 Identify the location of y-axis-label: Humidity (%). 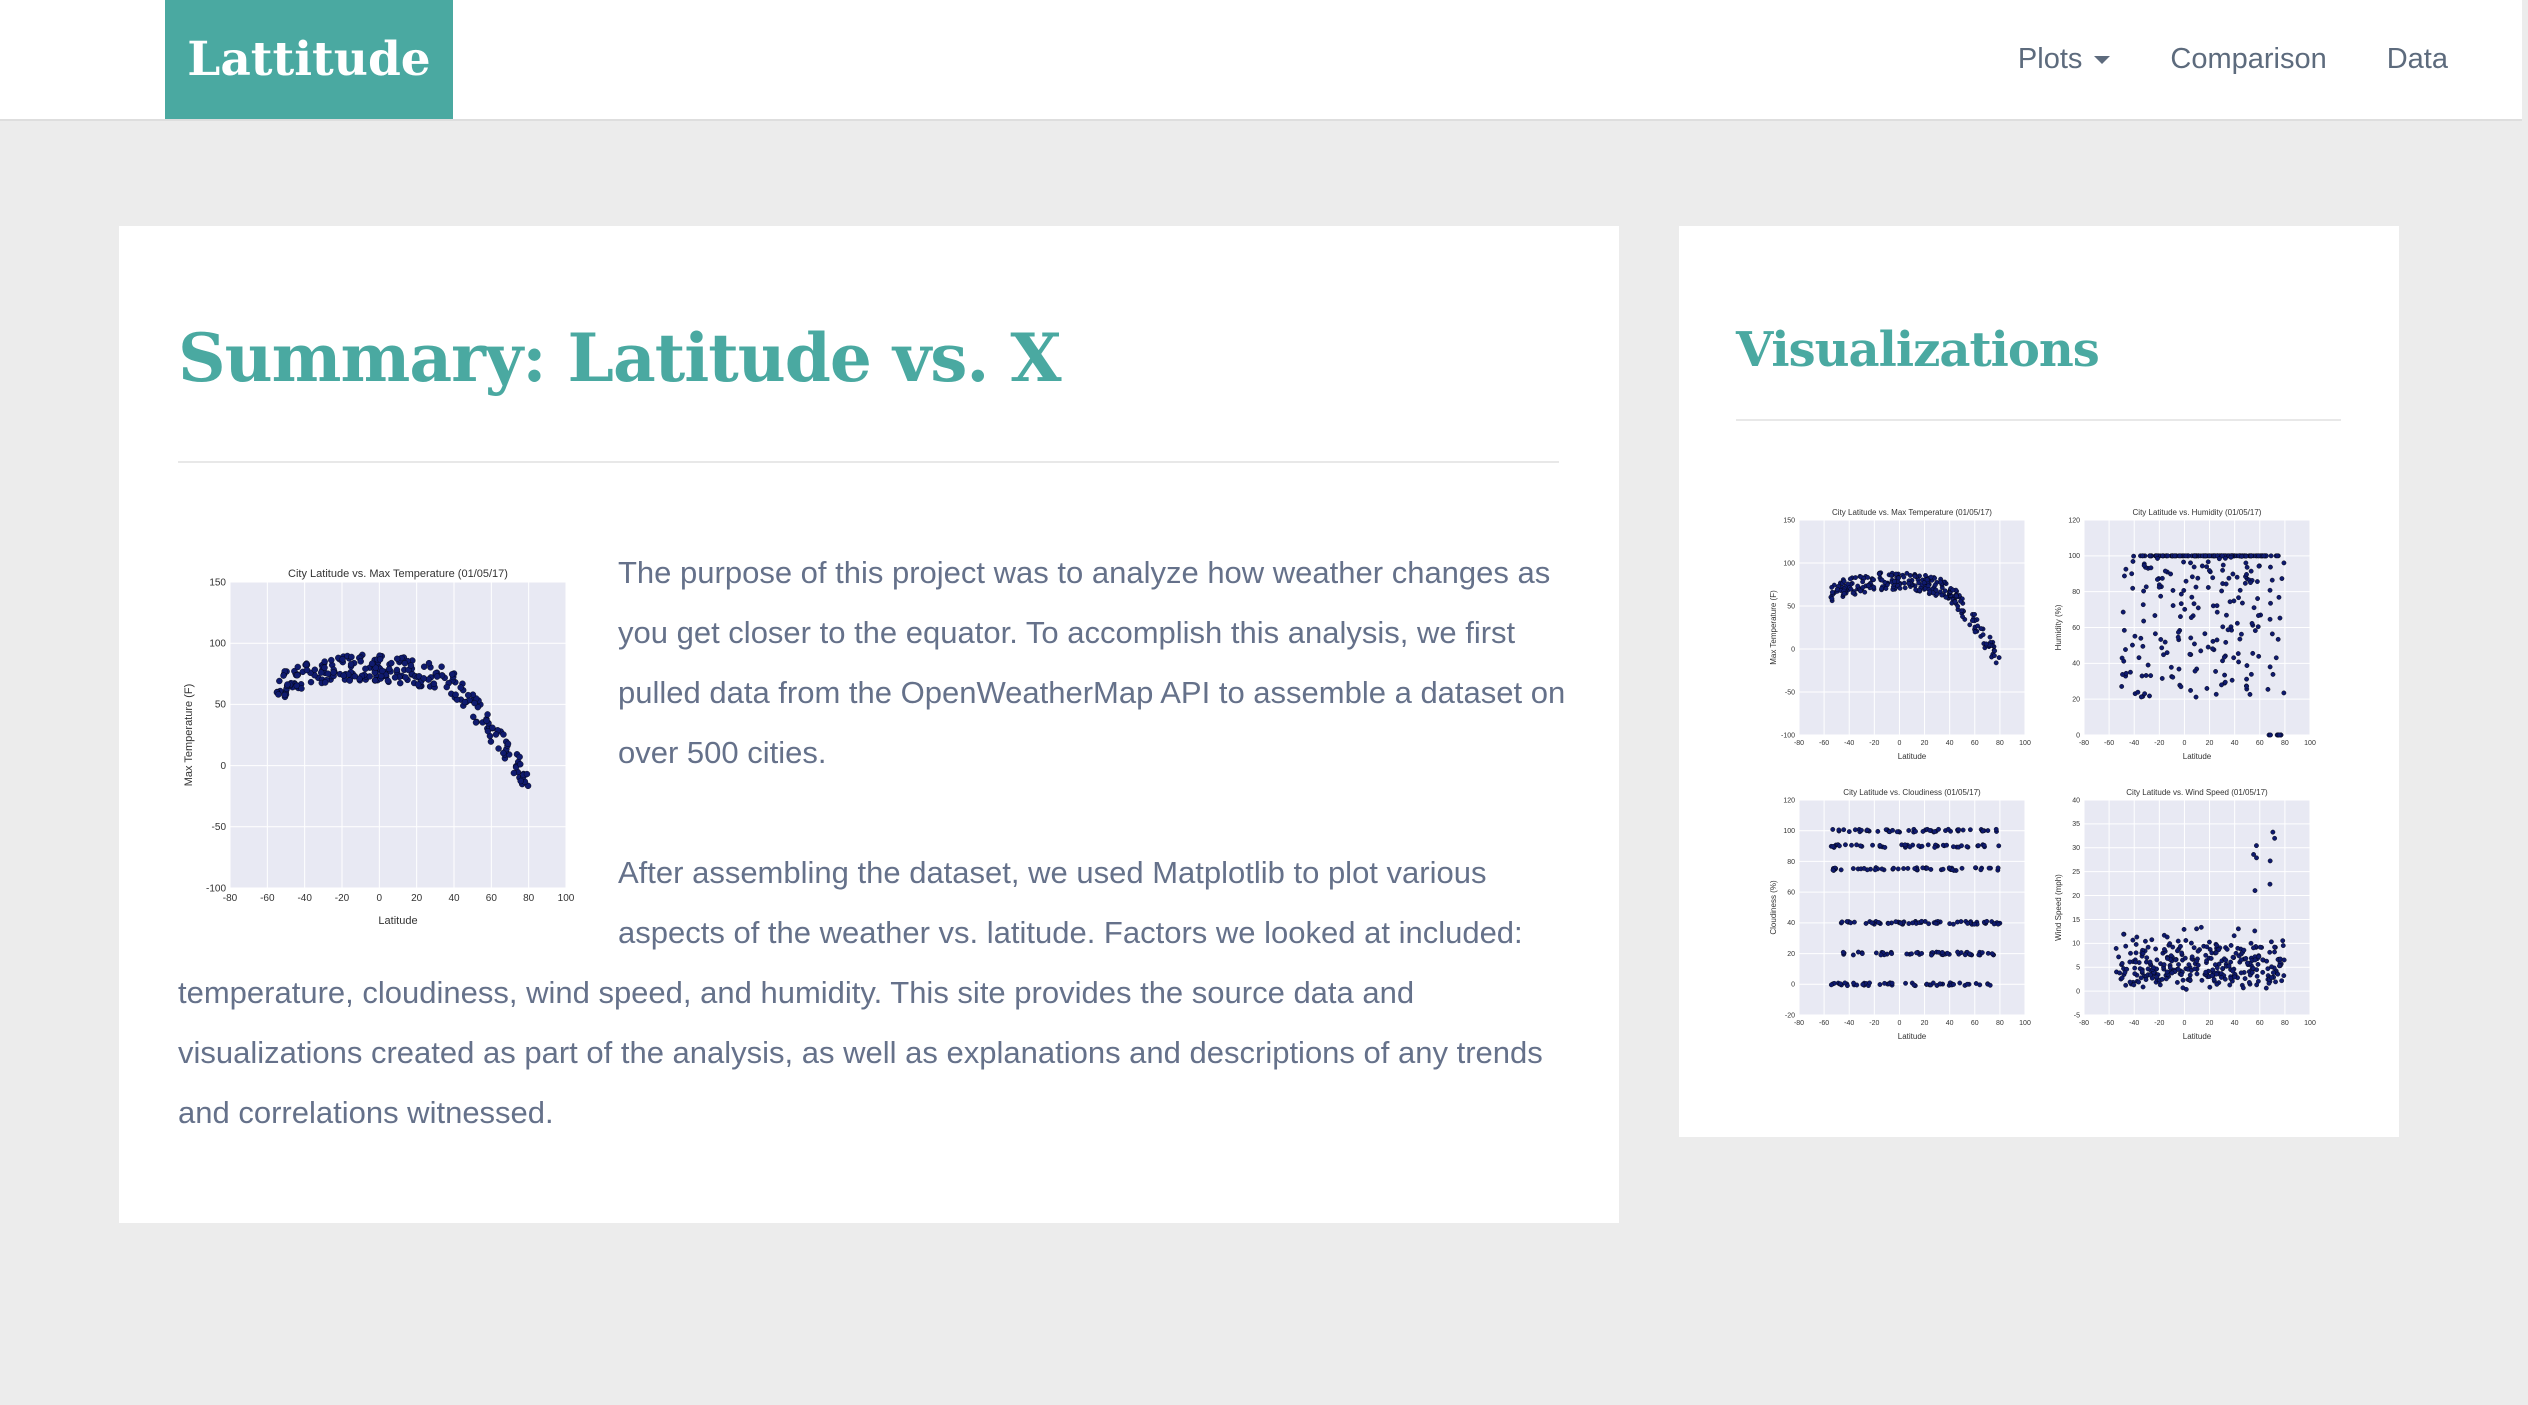
(2058, 627).